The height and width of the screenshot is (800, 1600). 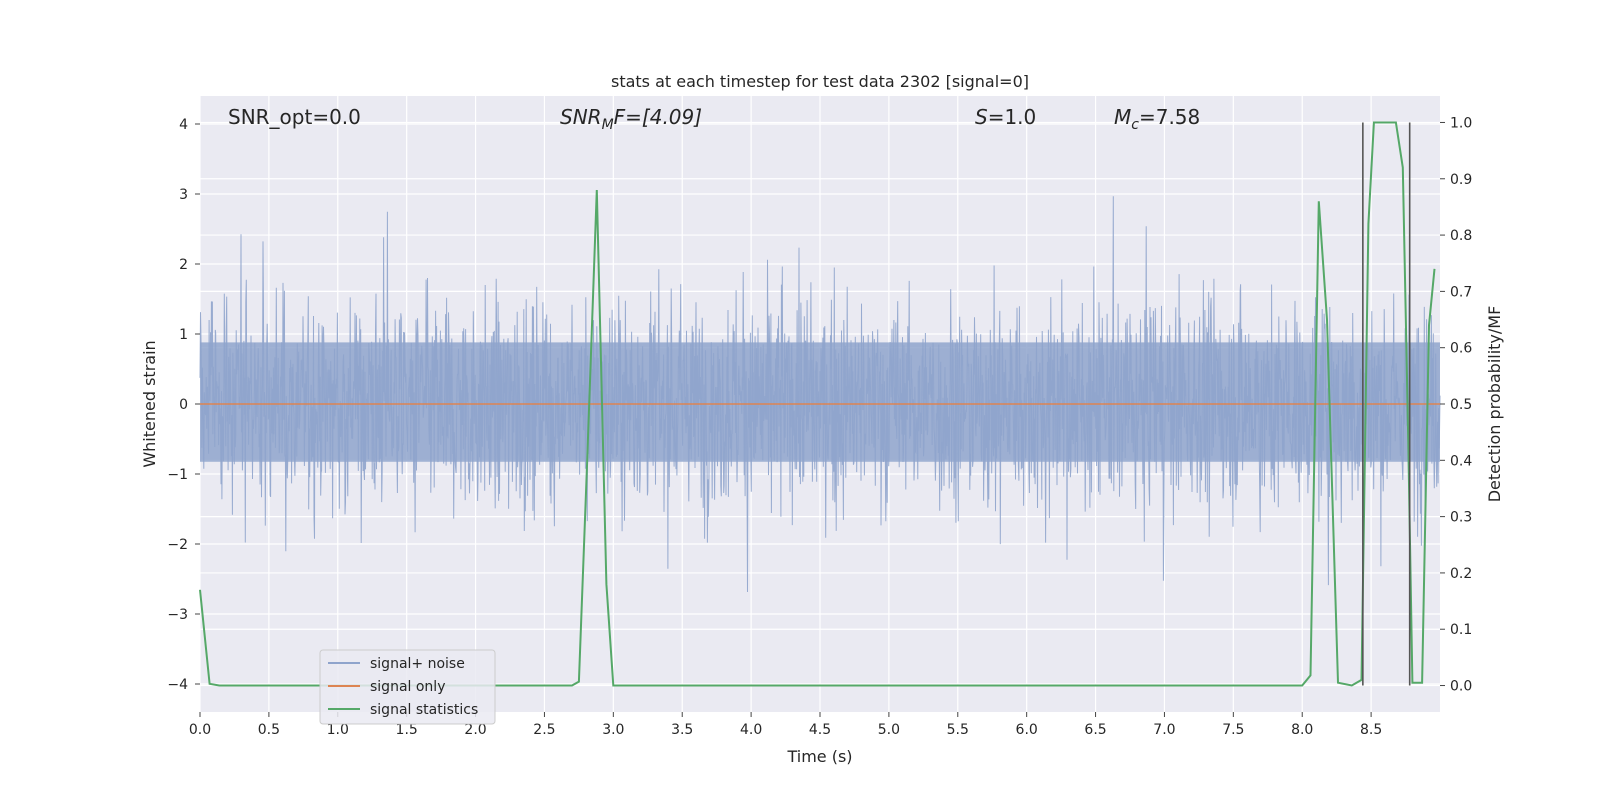 I want to click on legend-box, so click(x=407, y=687).